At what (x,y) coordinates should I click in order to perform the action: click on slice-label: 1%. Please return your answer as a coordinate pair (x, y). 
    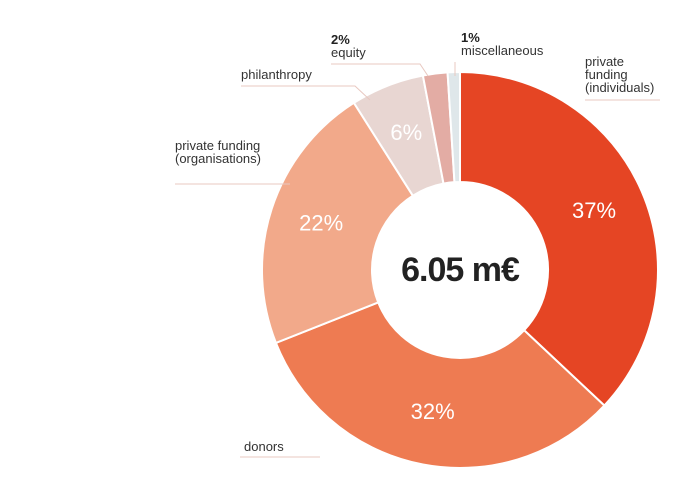
    Looking at the image, I should click on (470, 37).